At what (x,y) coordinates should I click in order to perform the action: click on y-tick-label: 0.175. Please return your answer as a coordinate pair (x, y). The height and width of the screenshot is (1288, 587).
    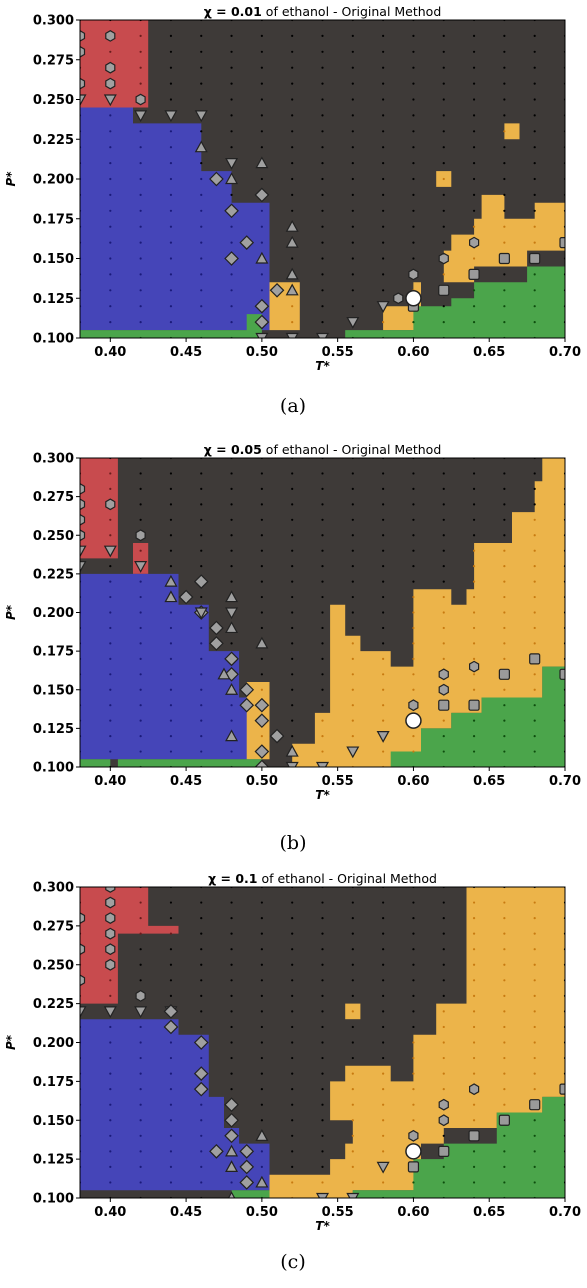
    Looking at the image, I should click on (53, 219).